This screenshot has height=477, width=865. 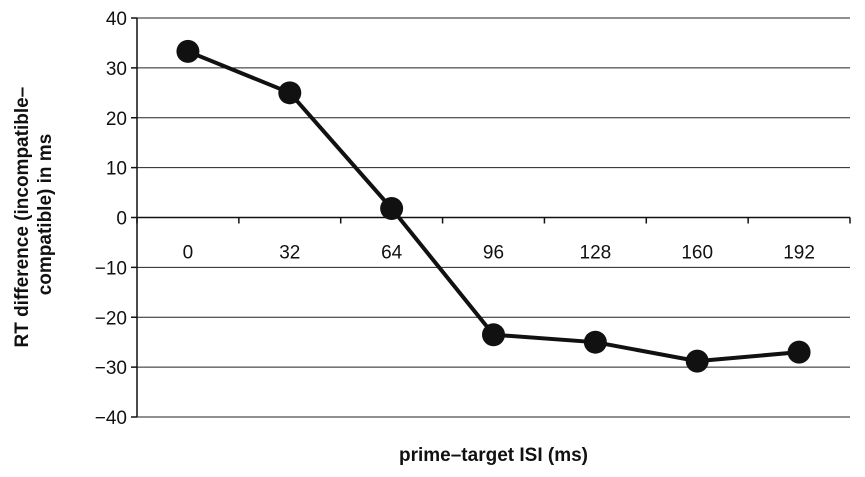 I want to click on y-tick-label: −20, so click(x=111, y=318).